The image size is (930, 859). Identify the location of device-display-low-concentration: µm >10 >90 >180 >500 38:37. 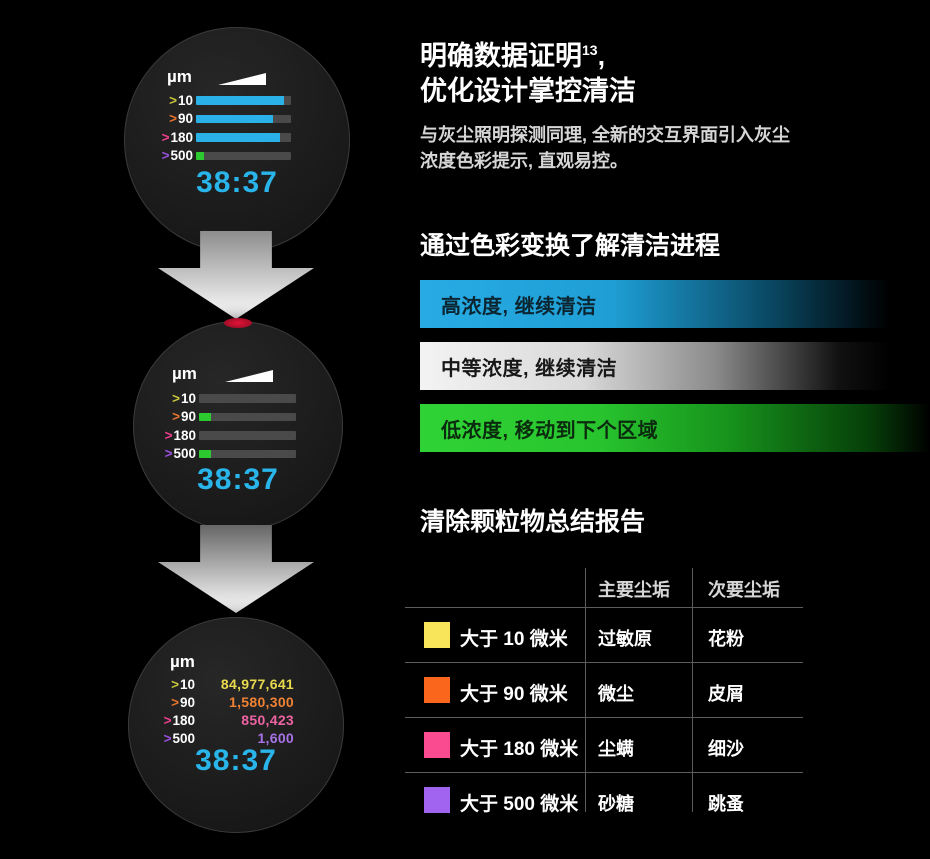
(238, 424).